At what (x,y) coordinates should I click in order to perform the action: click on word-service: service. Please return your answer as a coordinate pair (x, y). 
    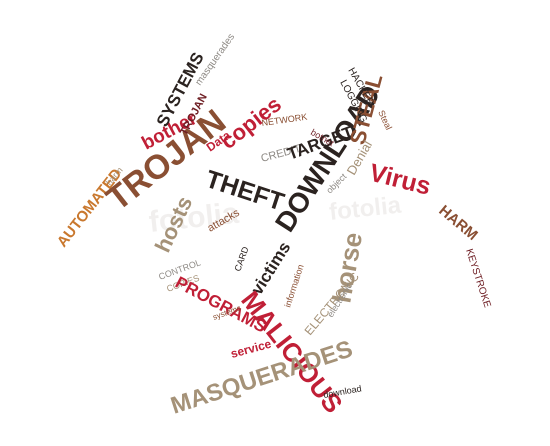
    Looking at the image, I should click on (251, 349).